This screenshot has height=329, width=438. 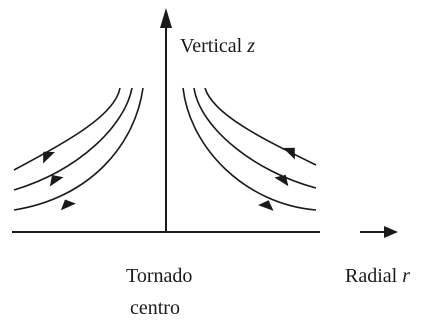 What do you see at coordinates (251, 46) in the screenshot?
I see `vertical-axis-variable: z` at bounding box center [251, 46].